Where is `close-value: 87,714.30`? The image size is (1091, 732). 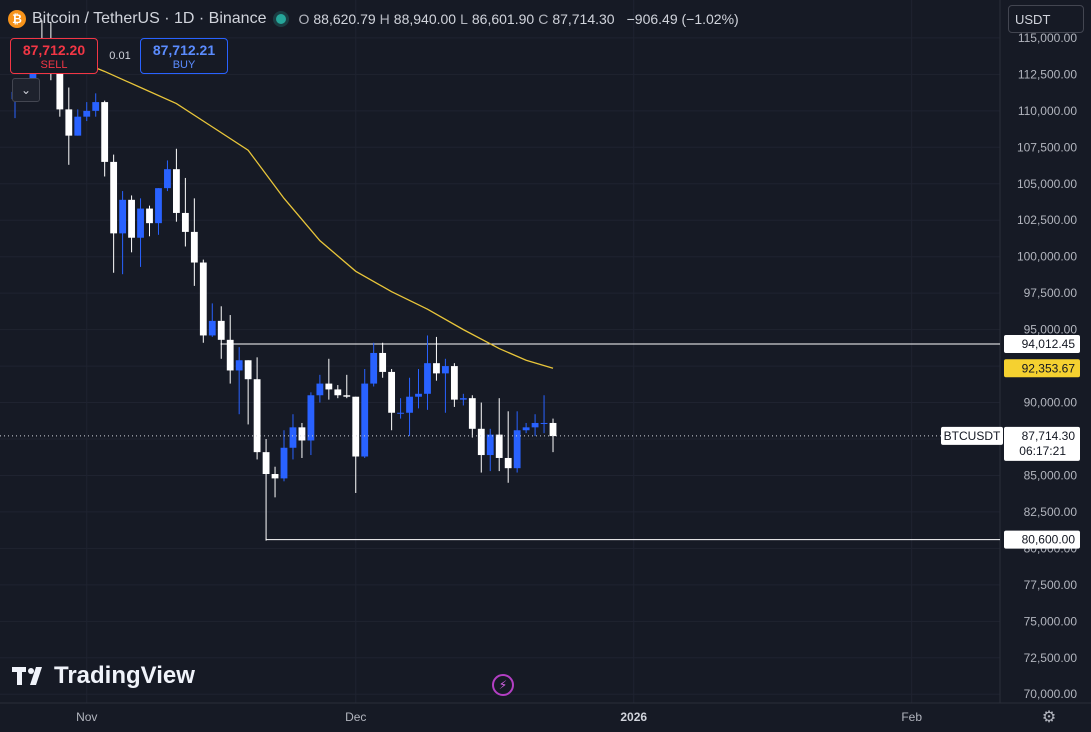 close-value: 87,714.30 is located at coordinates (583, 19).